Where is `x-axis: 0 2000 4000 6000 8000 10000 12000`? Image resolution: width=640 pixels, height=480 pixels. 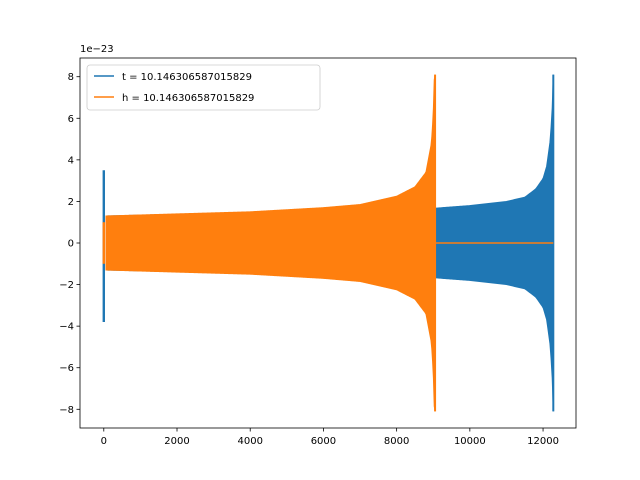
x-axis: 0 2000 4000 6000 8000 10000 12000 is located at coordinates (330, 437).